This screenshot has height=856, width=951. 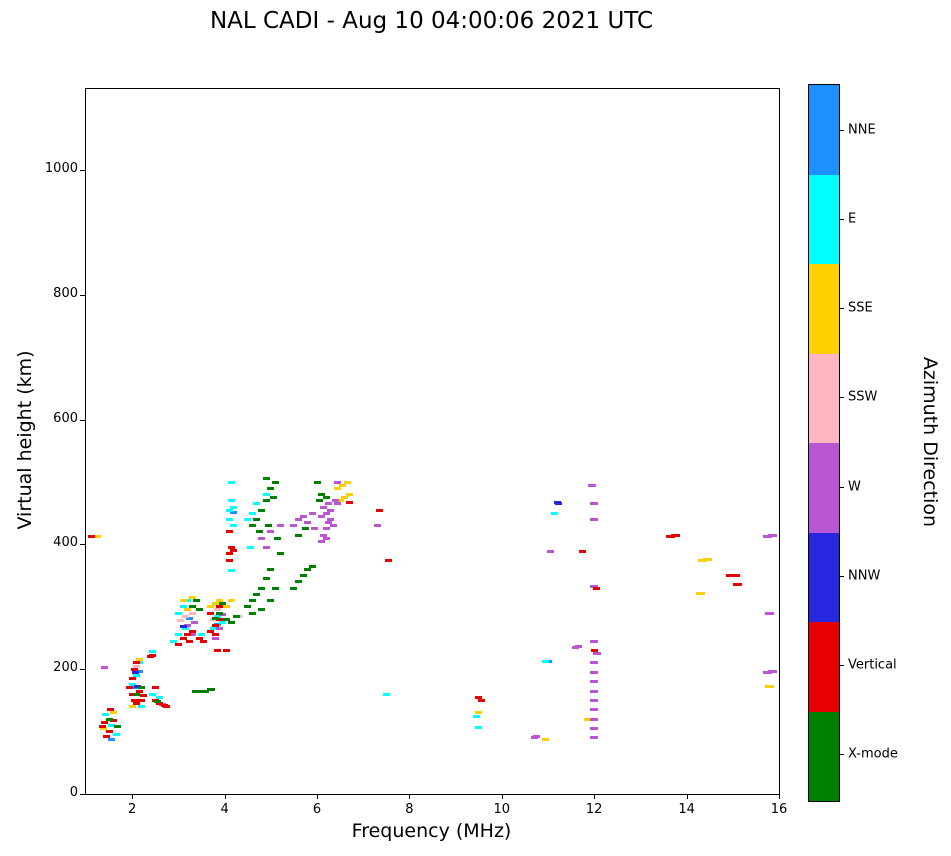 I want to click on y-tick-label: 600, so click(x=65, y=418).